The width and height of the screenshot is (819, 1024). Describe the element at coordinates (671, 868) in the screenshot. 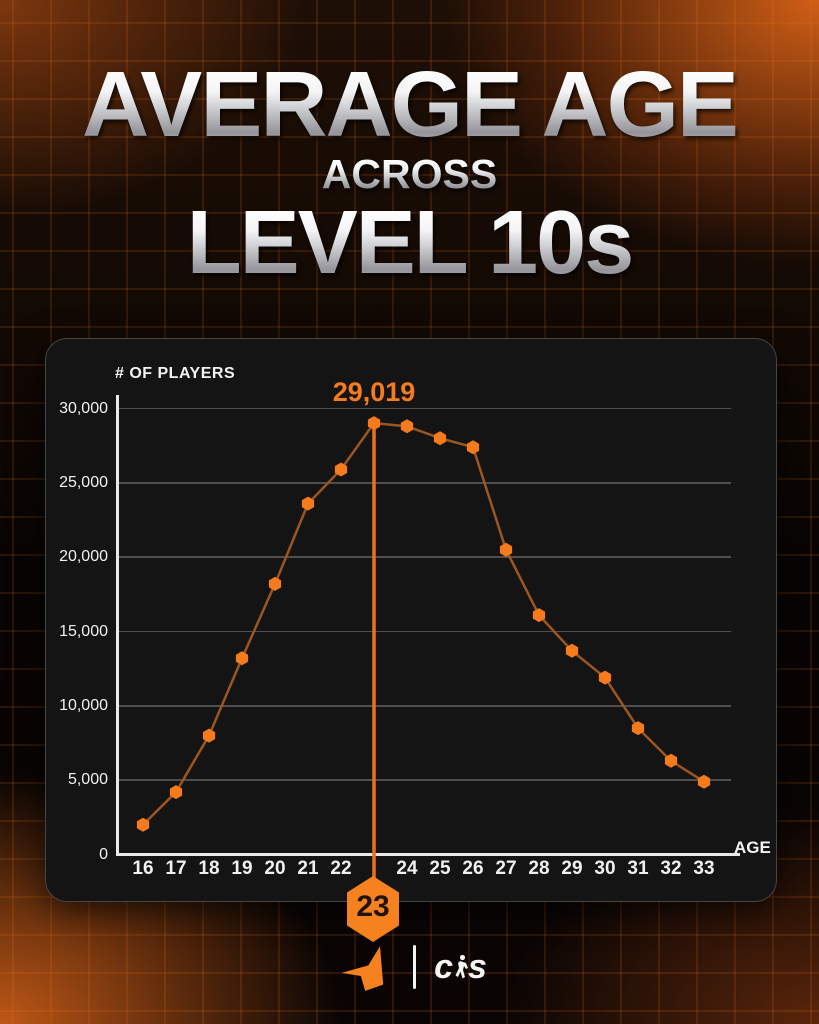

I see `x-tick-label: 32` at that location.